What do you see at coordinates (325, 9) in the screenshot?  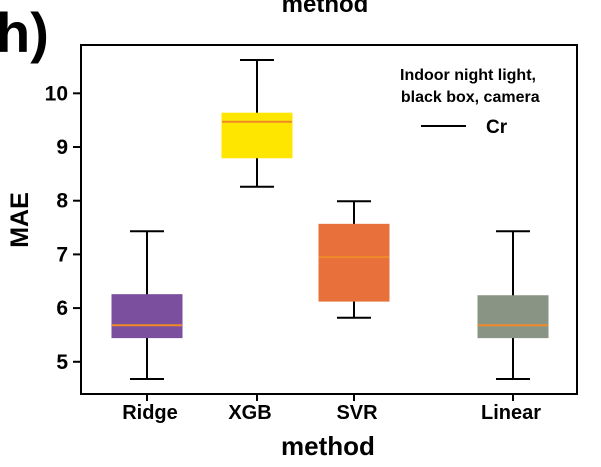 I see `header-fragment: method` at bounding box center [325, 9].